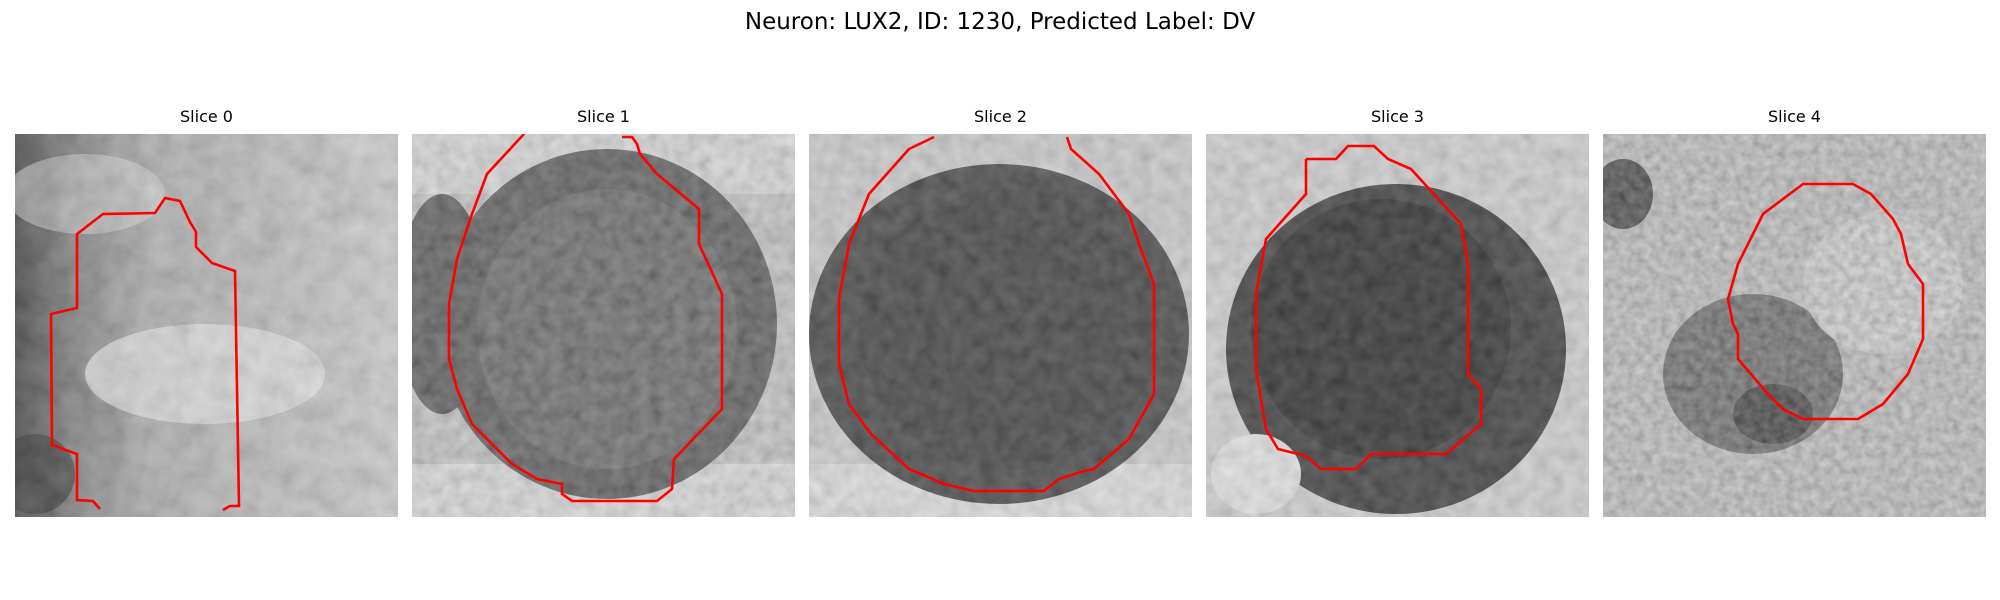 The width and height of the screenshot is (2000, 600). I want to click on slice-panel-2: Slice 2, so click(1000, 312).